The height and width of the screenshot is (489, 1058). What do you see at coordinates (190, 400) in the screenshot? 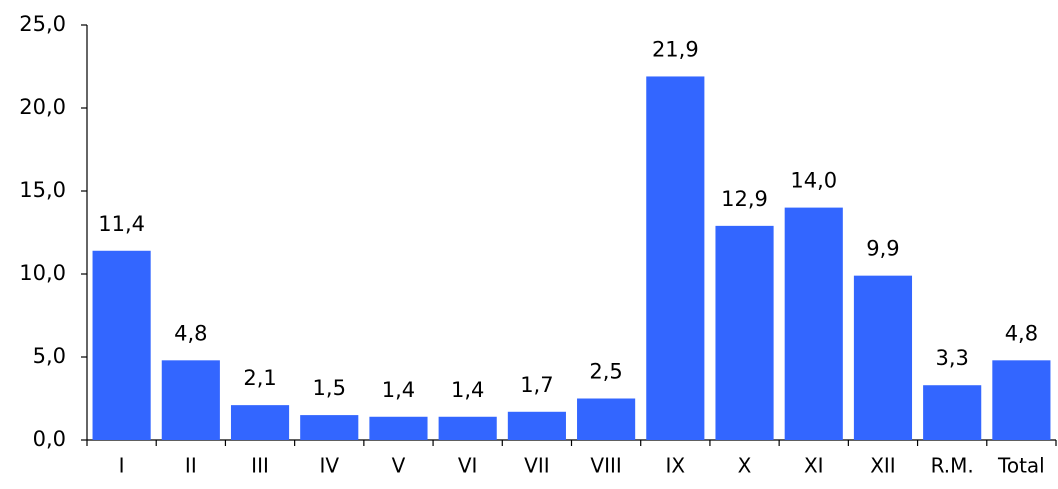
I see `bar-ii` at bounding box center [190, 400].